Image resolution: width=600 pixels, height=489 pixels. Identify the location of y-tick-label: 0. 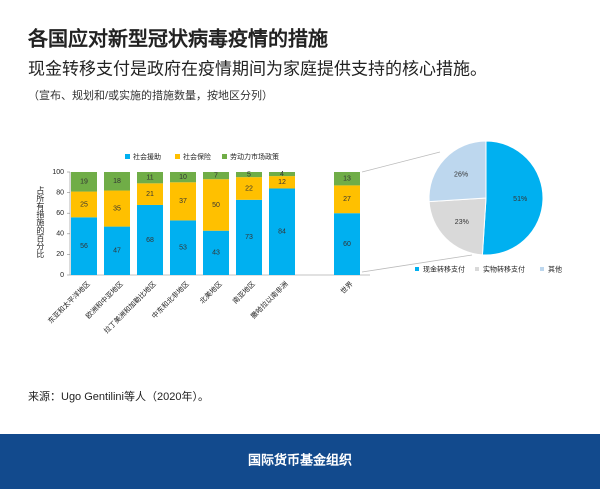
(62, 275).